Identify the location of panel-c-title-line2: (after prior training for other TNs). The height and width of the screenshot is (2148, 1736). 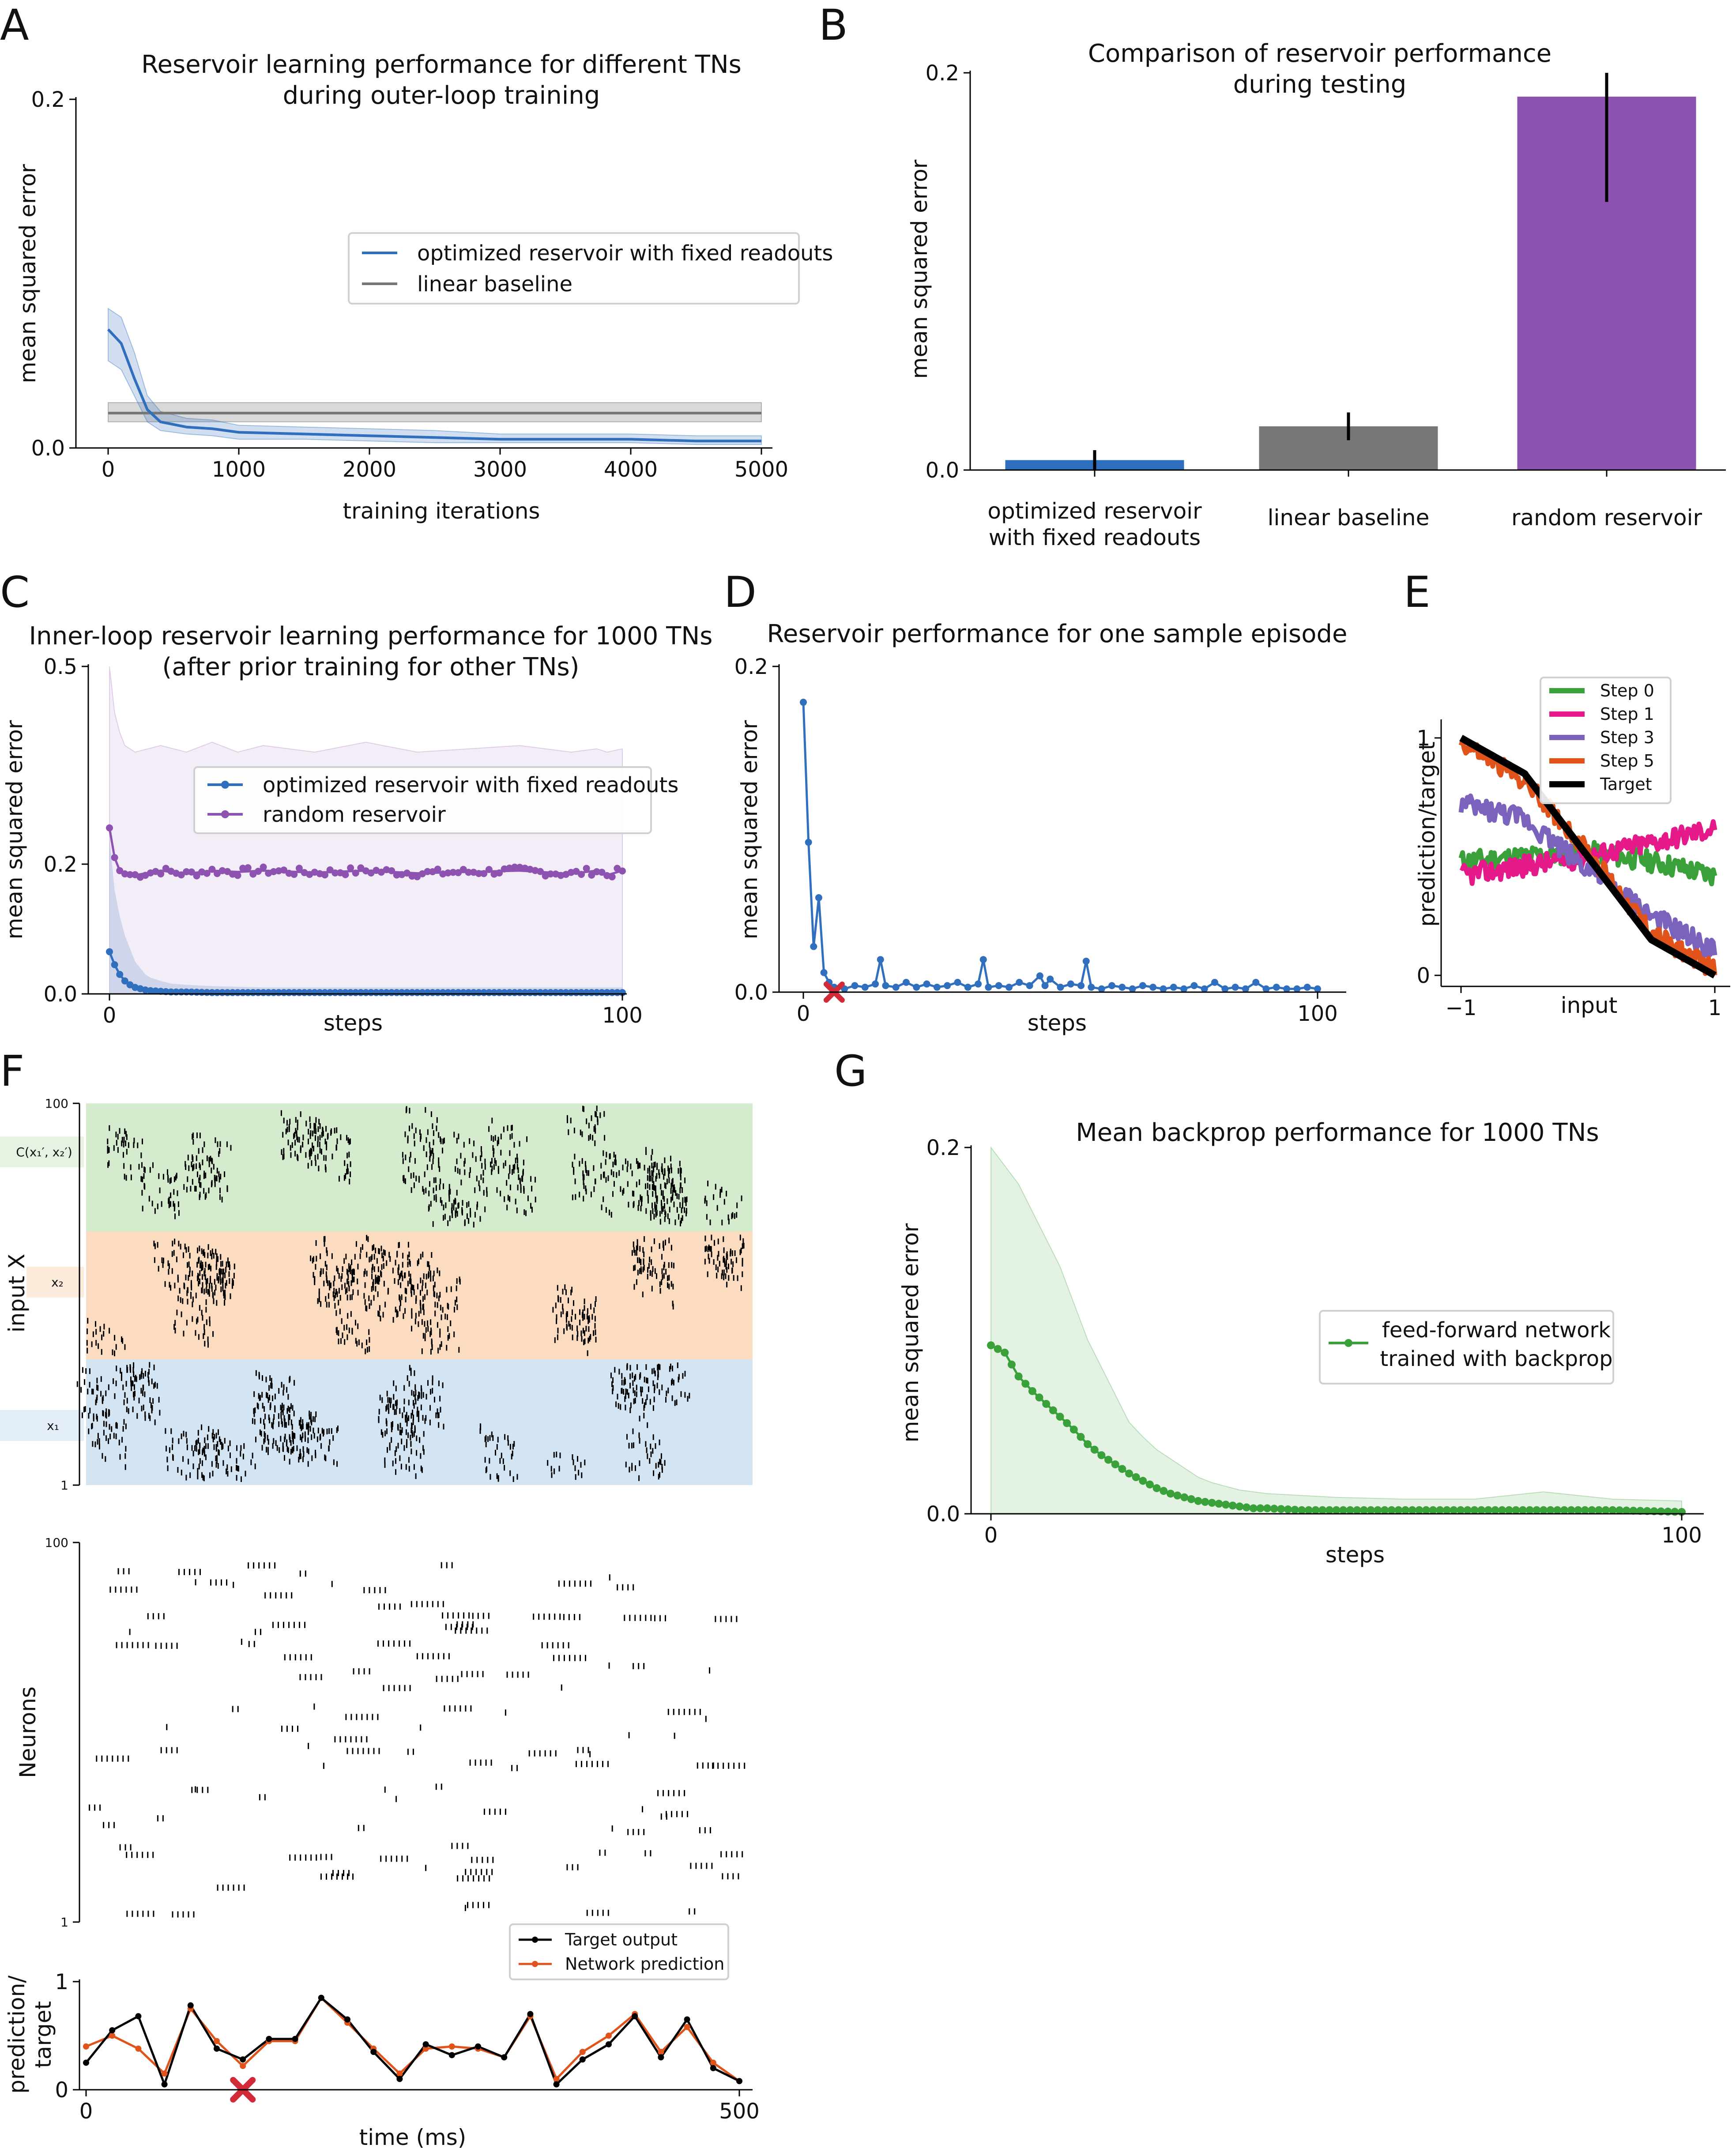
(371, 667).